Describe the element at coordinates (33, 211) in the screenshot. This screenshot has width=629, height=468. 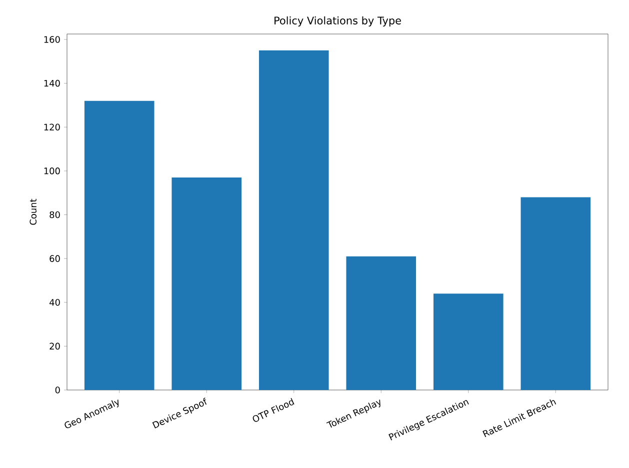
I see `y-axis-title: Count` at that location.